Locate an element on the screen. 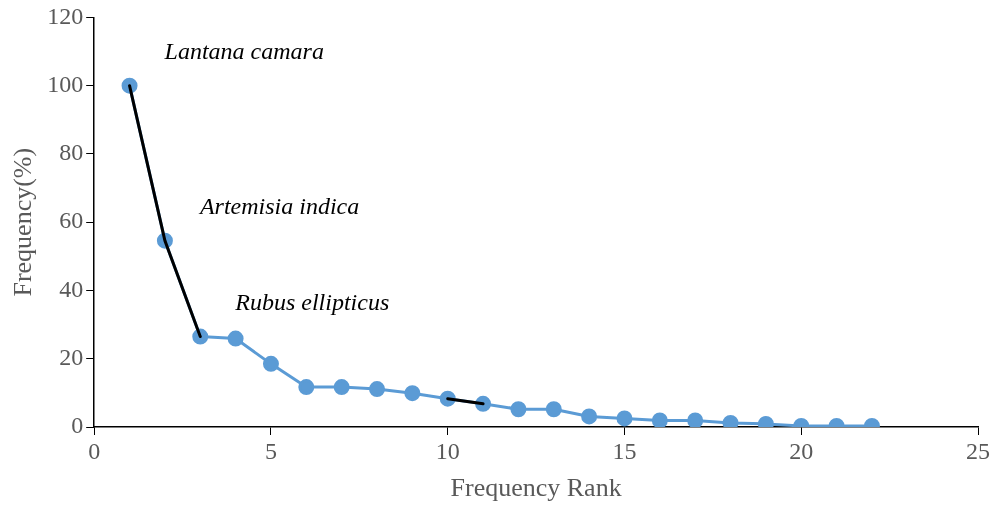 This screenshot has height=514, width=1003. y-tick-label: 40 is located at coordinates (71, 288).